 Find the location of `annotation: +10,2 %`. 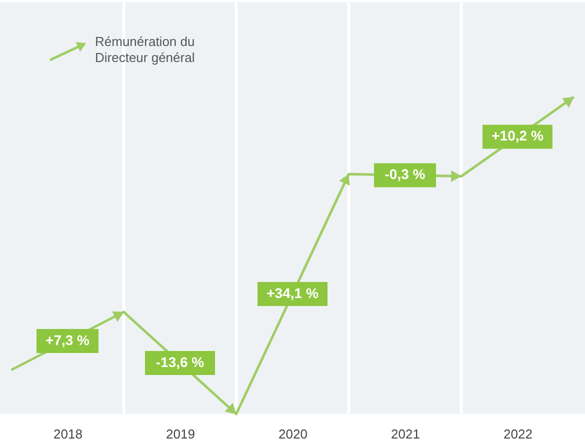

annotation: +10,2 % is located at coordinates (518, 136).